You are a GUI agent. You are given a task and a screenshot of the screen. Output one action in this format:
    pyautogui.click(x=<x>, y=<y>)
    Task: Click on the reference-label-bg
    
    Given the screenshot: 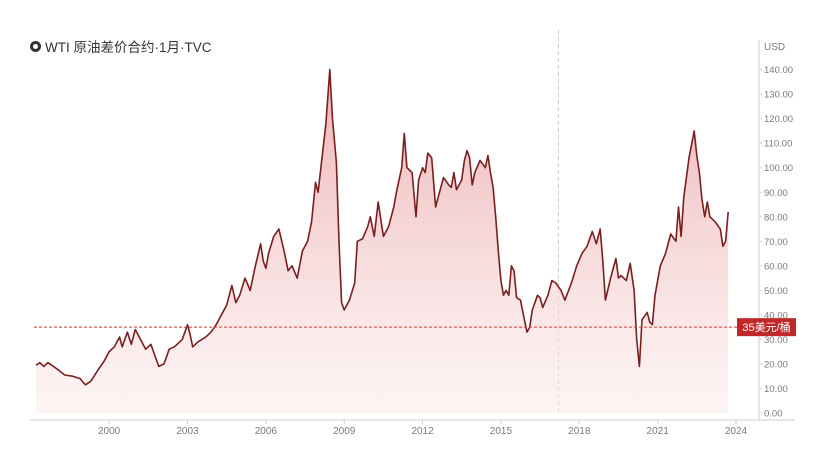 What is the action you would take?
    pyautogui.click(x=766, y=327)
    